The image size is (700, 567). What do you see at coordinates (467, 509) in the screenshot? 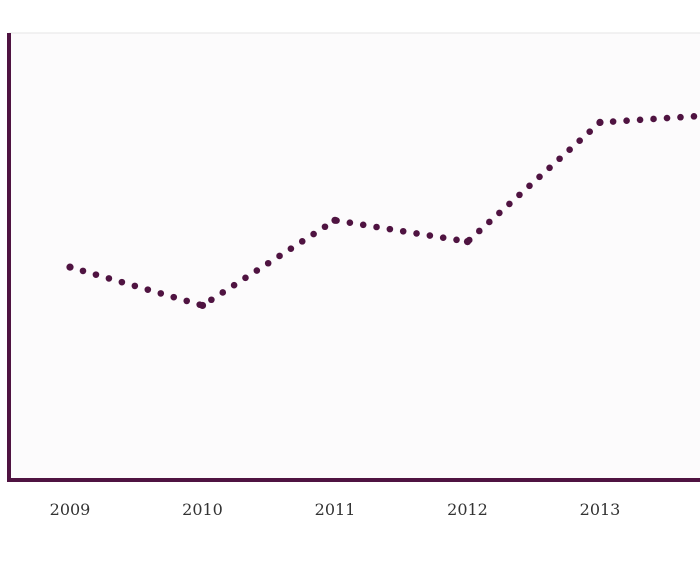
I see `x-tick-label: 2012` at bounding box center [467, 509].